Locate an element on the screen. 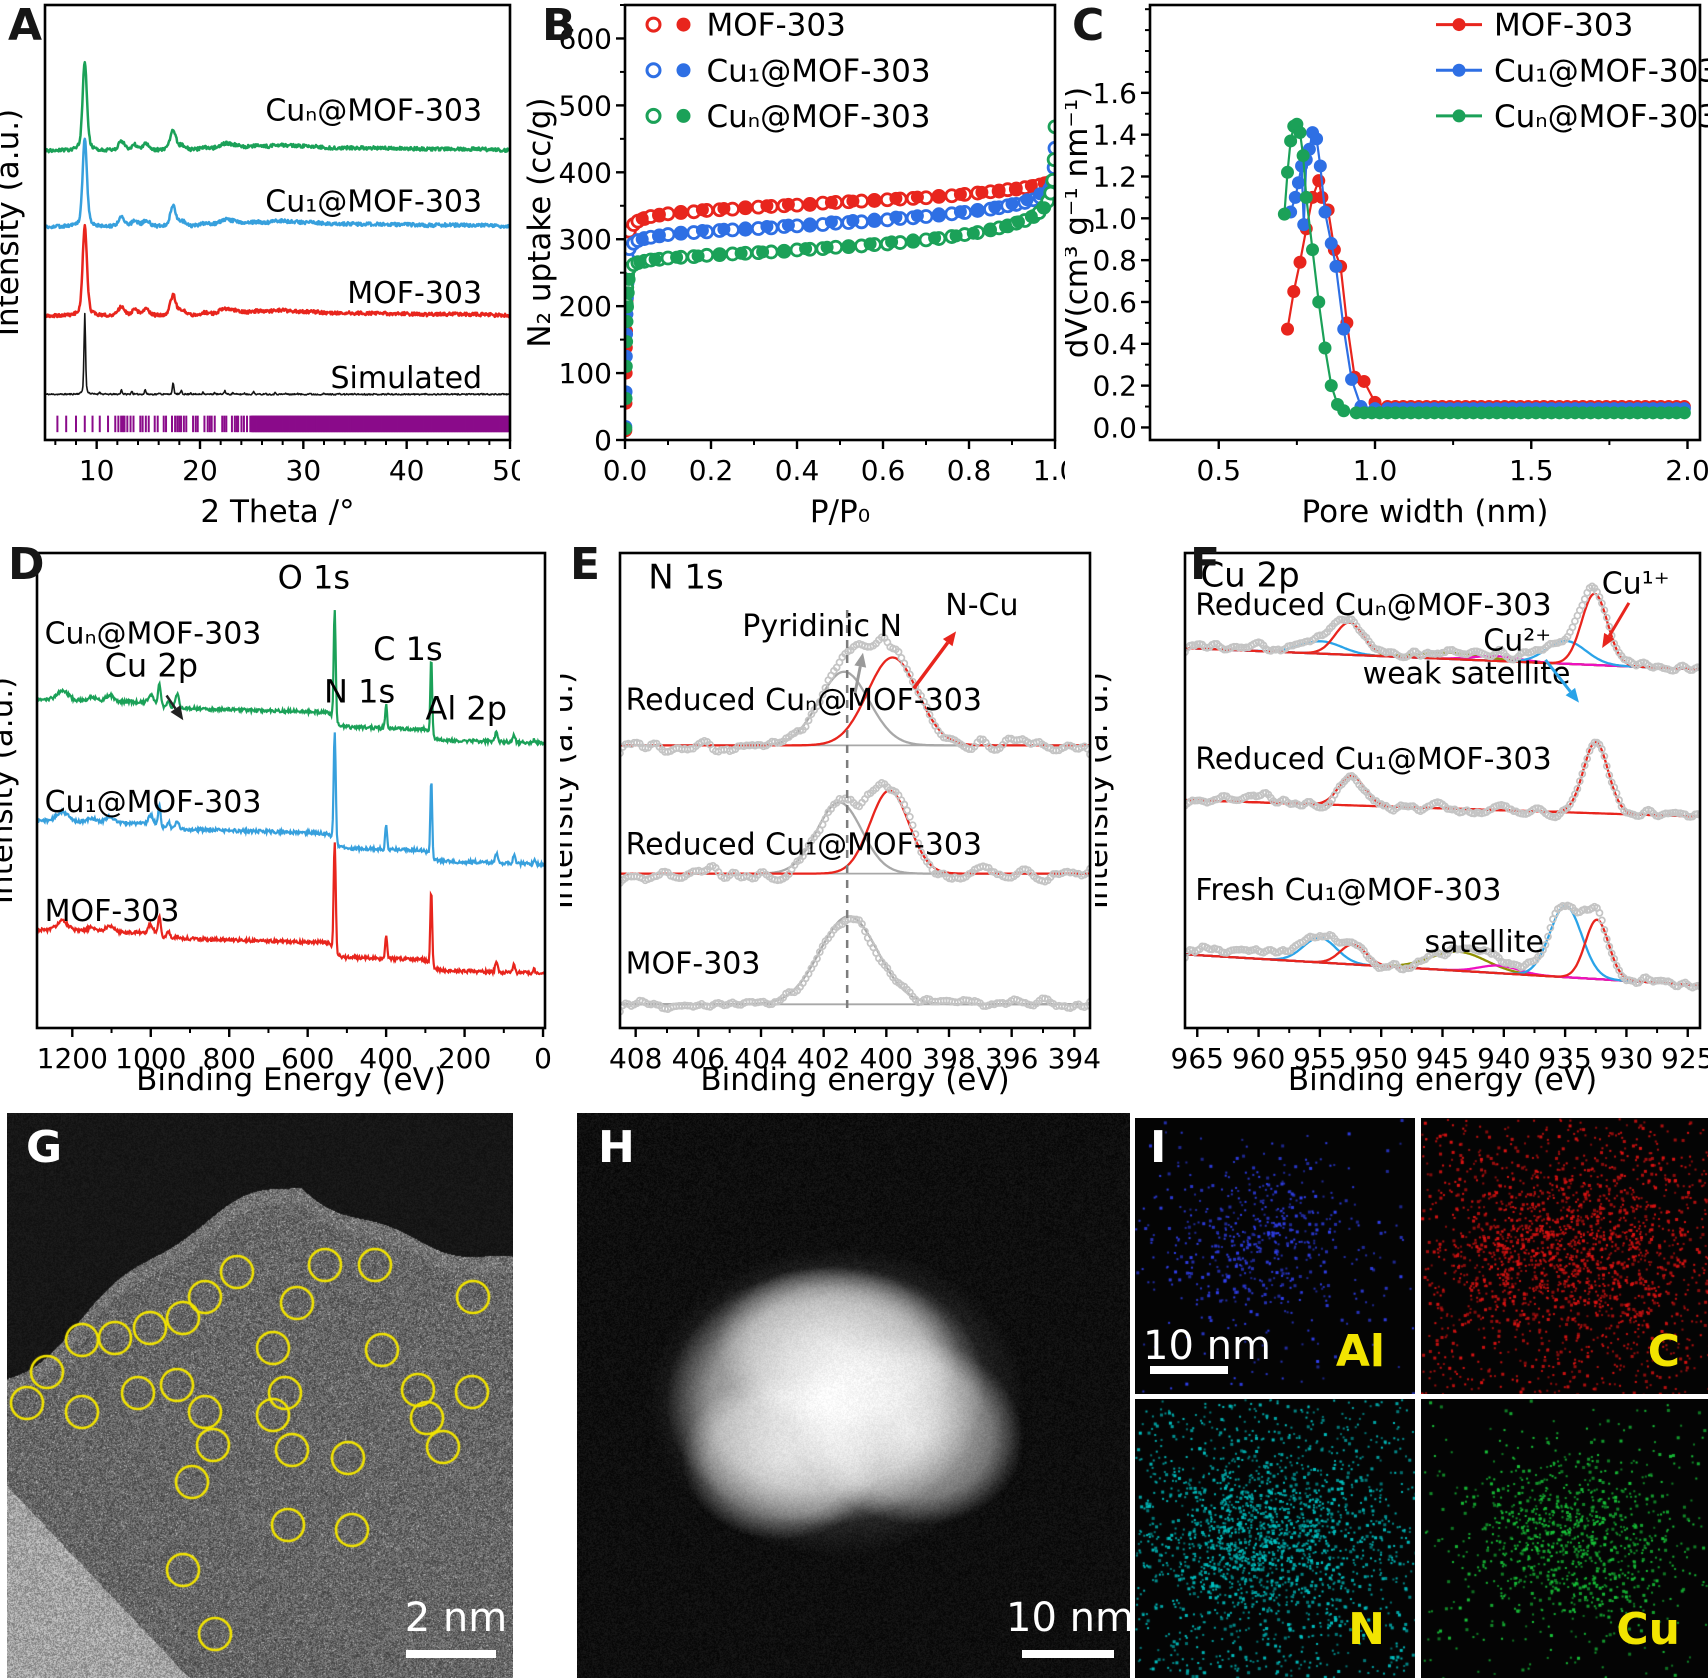 The width and height of the screenshot is (1708, 1678). stem-image-nanoparticle is located at coordinates (853, 1395).